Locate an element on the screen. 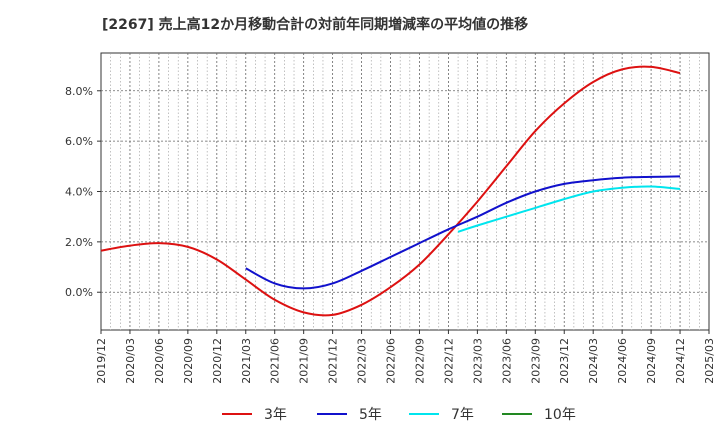 This screenshot has width=720, height=440. legend-label: 7年 is located at coordinates (462, 415).